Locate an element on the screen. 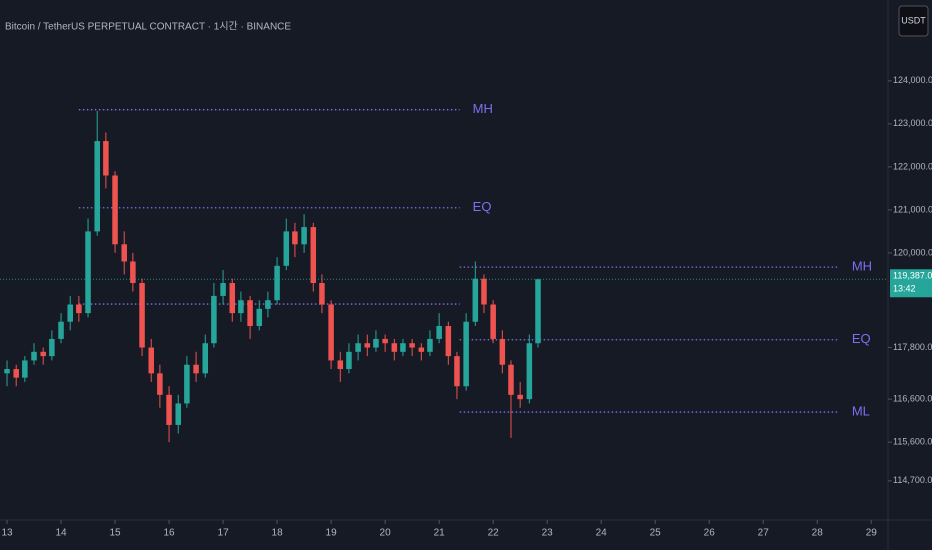 The image size is (932, 550). currency-button is located at coordinates (913, 21).